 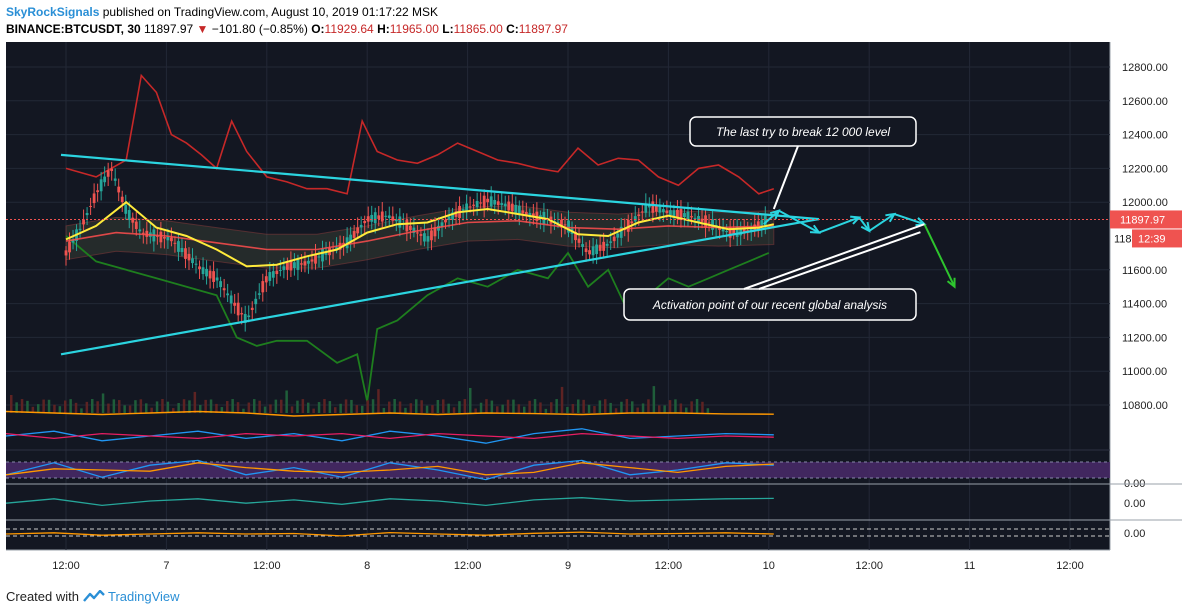 What do you see at coordinates (1145, 102) in the screenshot?
I see `price-tick-label: 12600.00` at bounding box center [1145, 102].